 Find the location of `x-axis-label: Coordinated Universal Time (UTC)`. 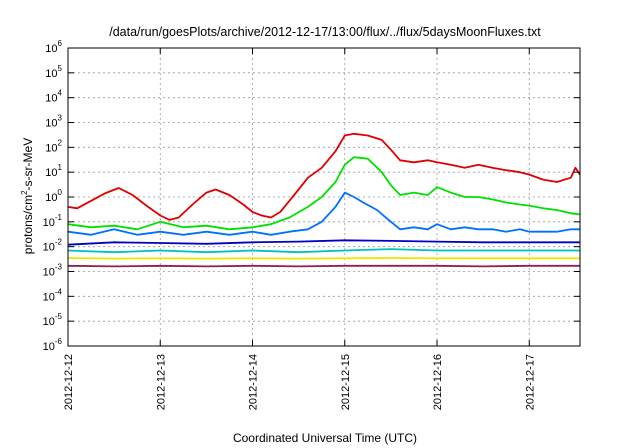

x-axis-label: Coordinated Universal Time (UTC) is located at coordinates (325, 438).